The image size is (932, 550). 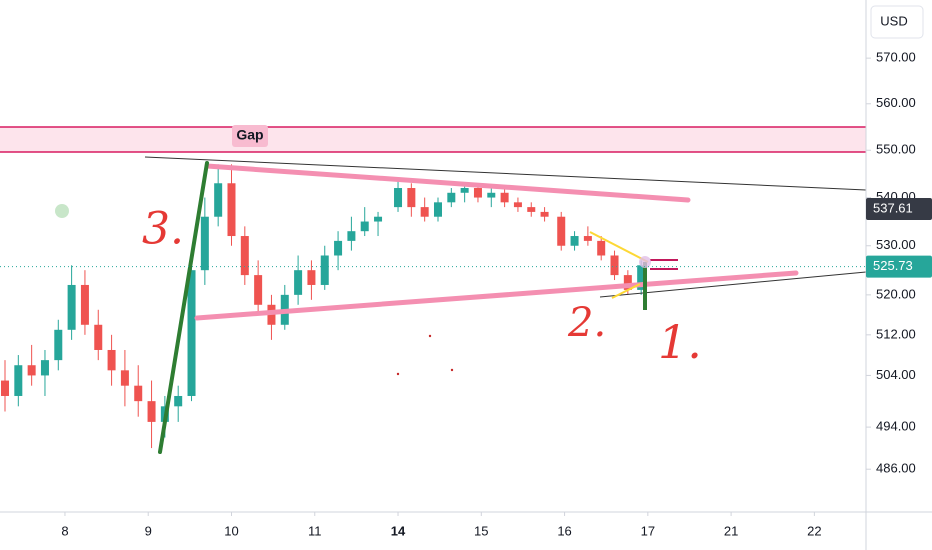 What do you see at coordinates (896, 57) in the screenshot?
I see `y-tick-label: 570.00` at bounding box center [896, 57].